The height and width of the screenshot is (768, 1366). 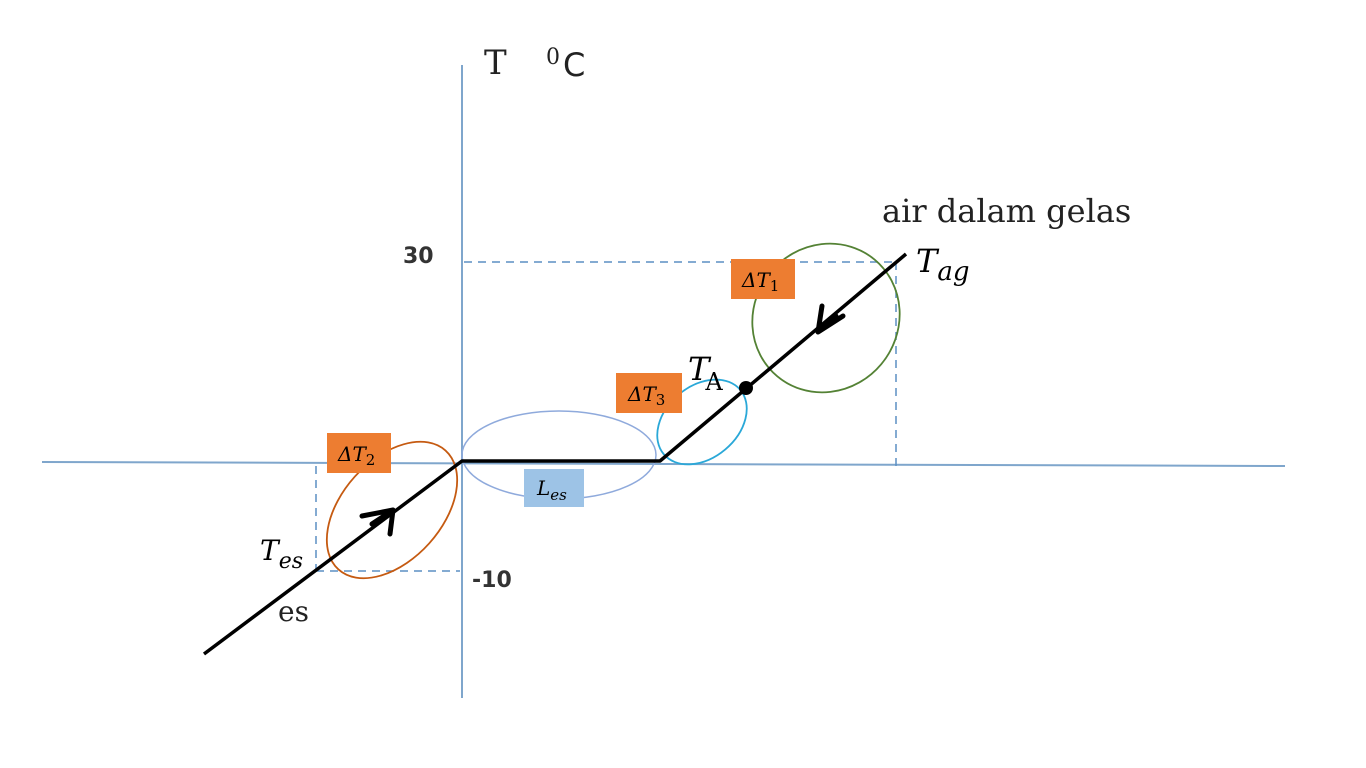 I want to click on delta-t2-box: ΔT2, so click(x=359, y=453).